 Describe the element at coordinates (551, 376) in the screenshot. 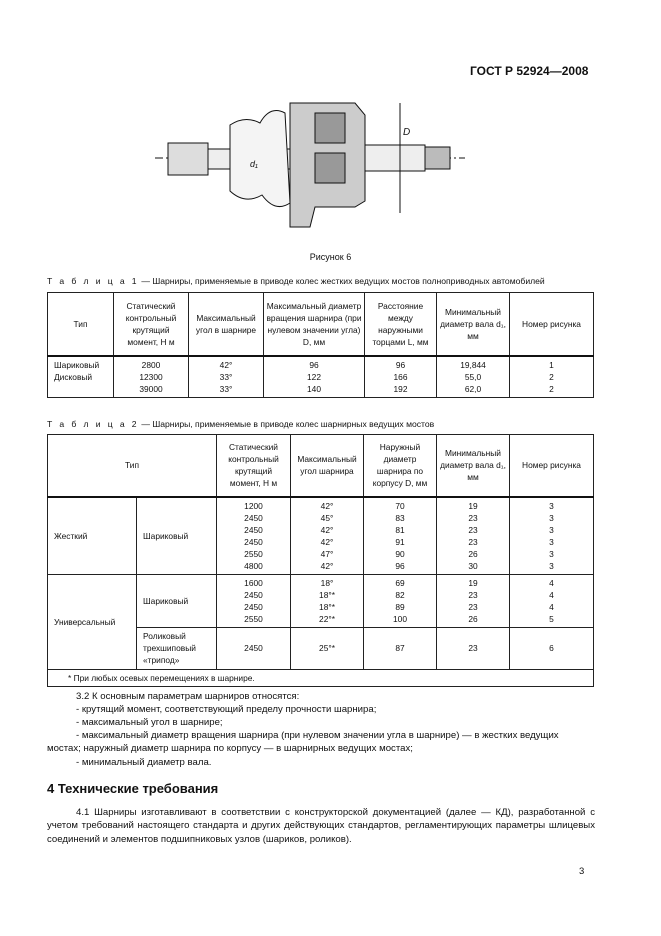

I see `t1-figure: 1 2 2` at that location.